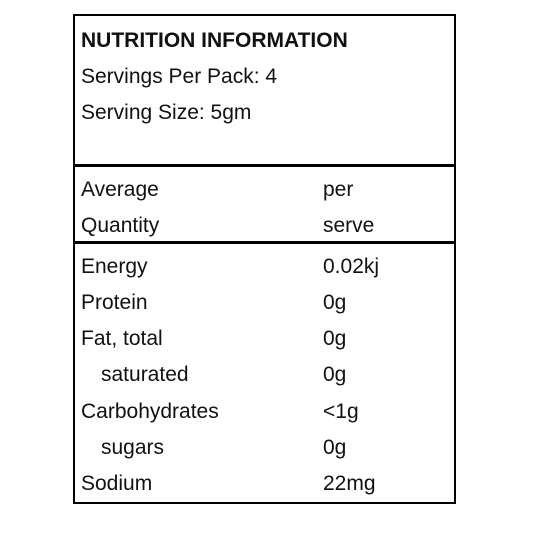 The image size is (533, 533). What do you see at coordinates (114, 302) in the screenshot?
I see `nutrient: Protein` at bounding box center [114, 302].